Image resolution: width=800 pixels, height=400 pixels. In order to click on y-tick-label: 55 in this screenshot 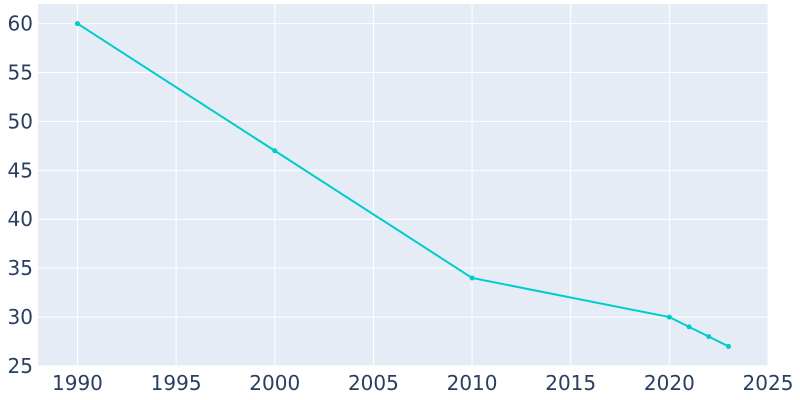, I will do `click(20, 72)`.